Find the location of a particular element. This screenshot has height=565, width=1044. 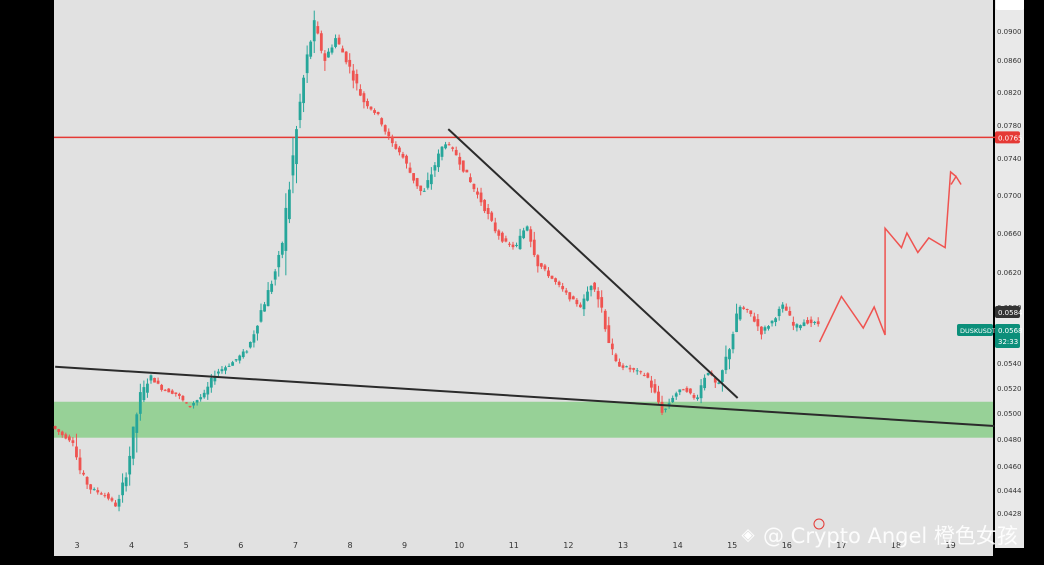

x-tick-label: 16 is located at coordinates (787, 545).